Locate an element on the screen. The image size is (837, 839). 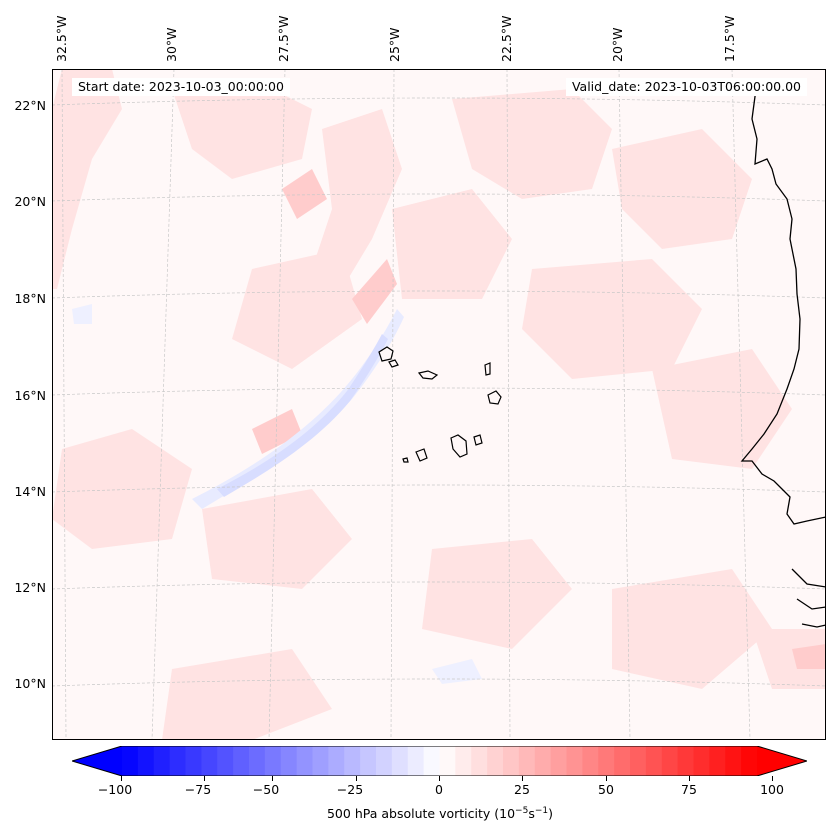
colorbar-tick: 75 is located at coordinates (689, 789).